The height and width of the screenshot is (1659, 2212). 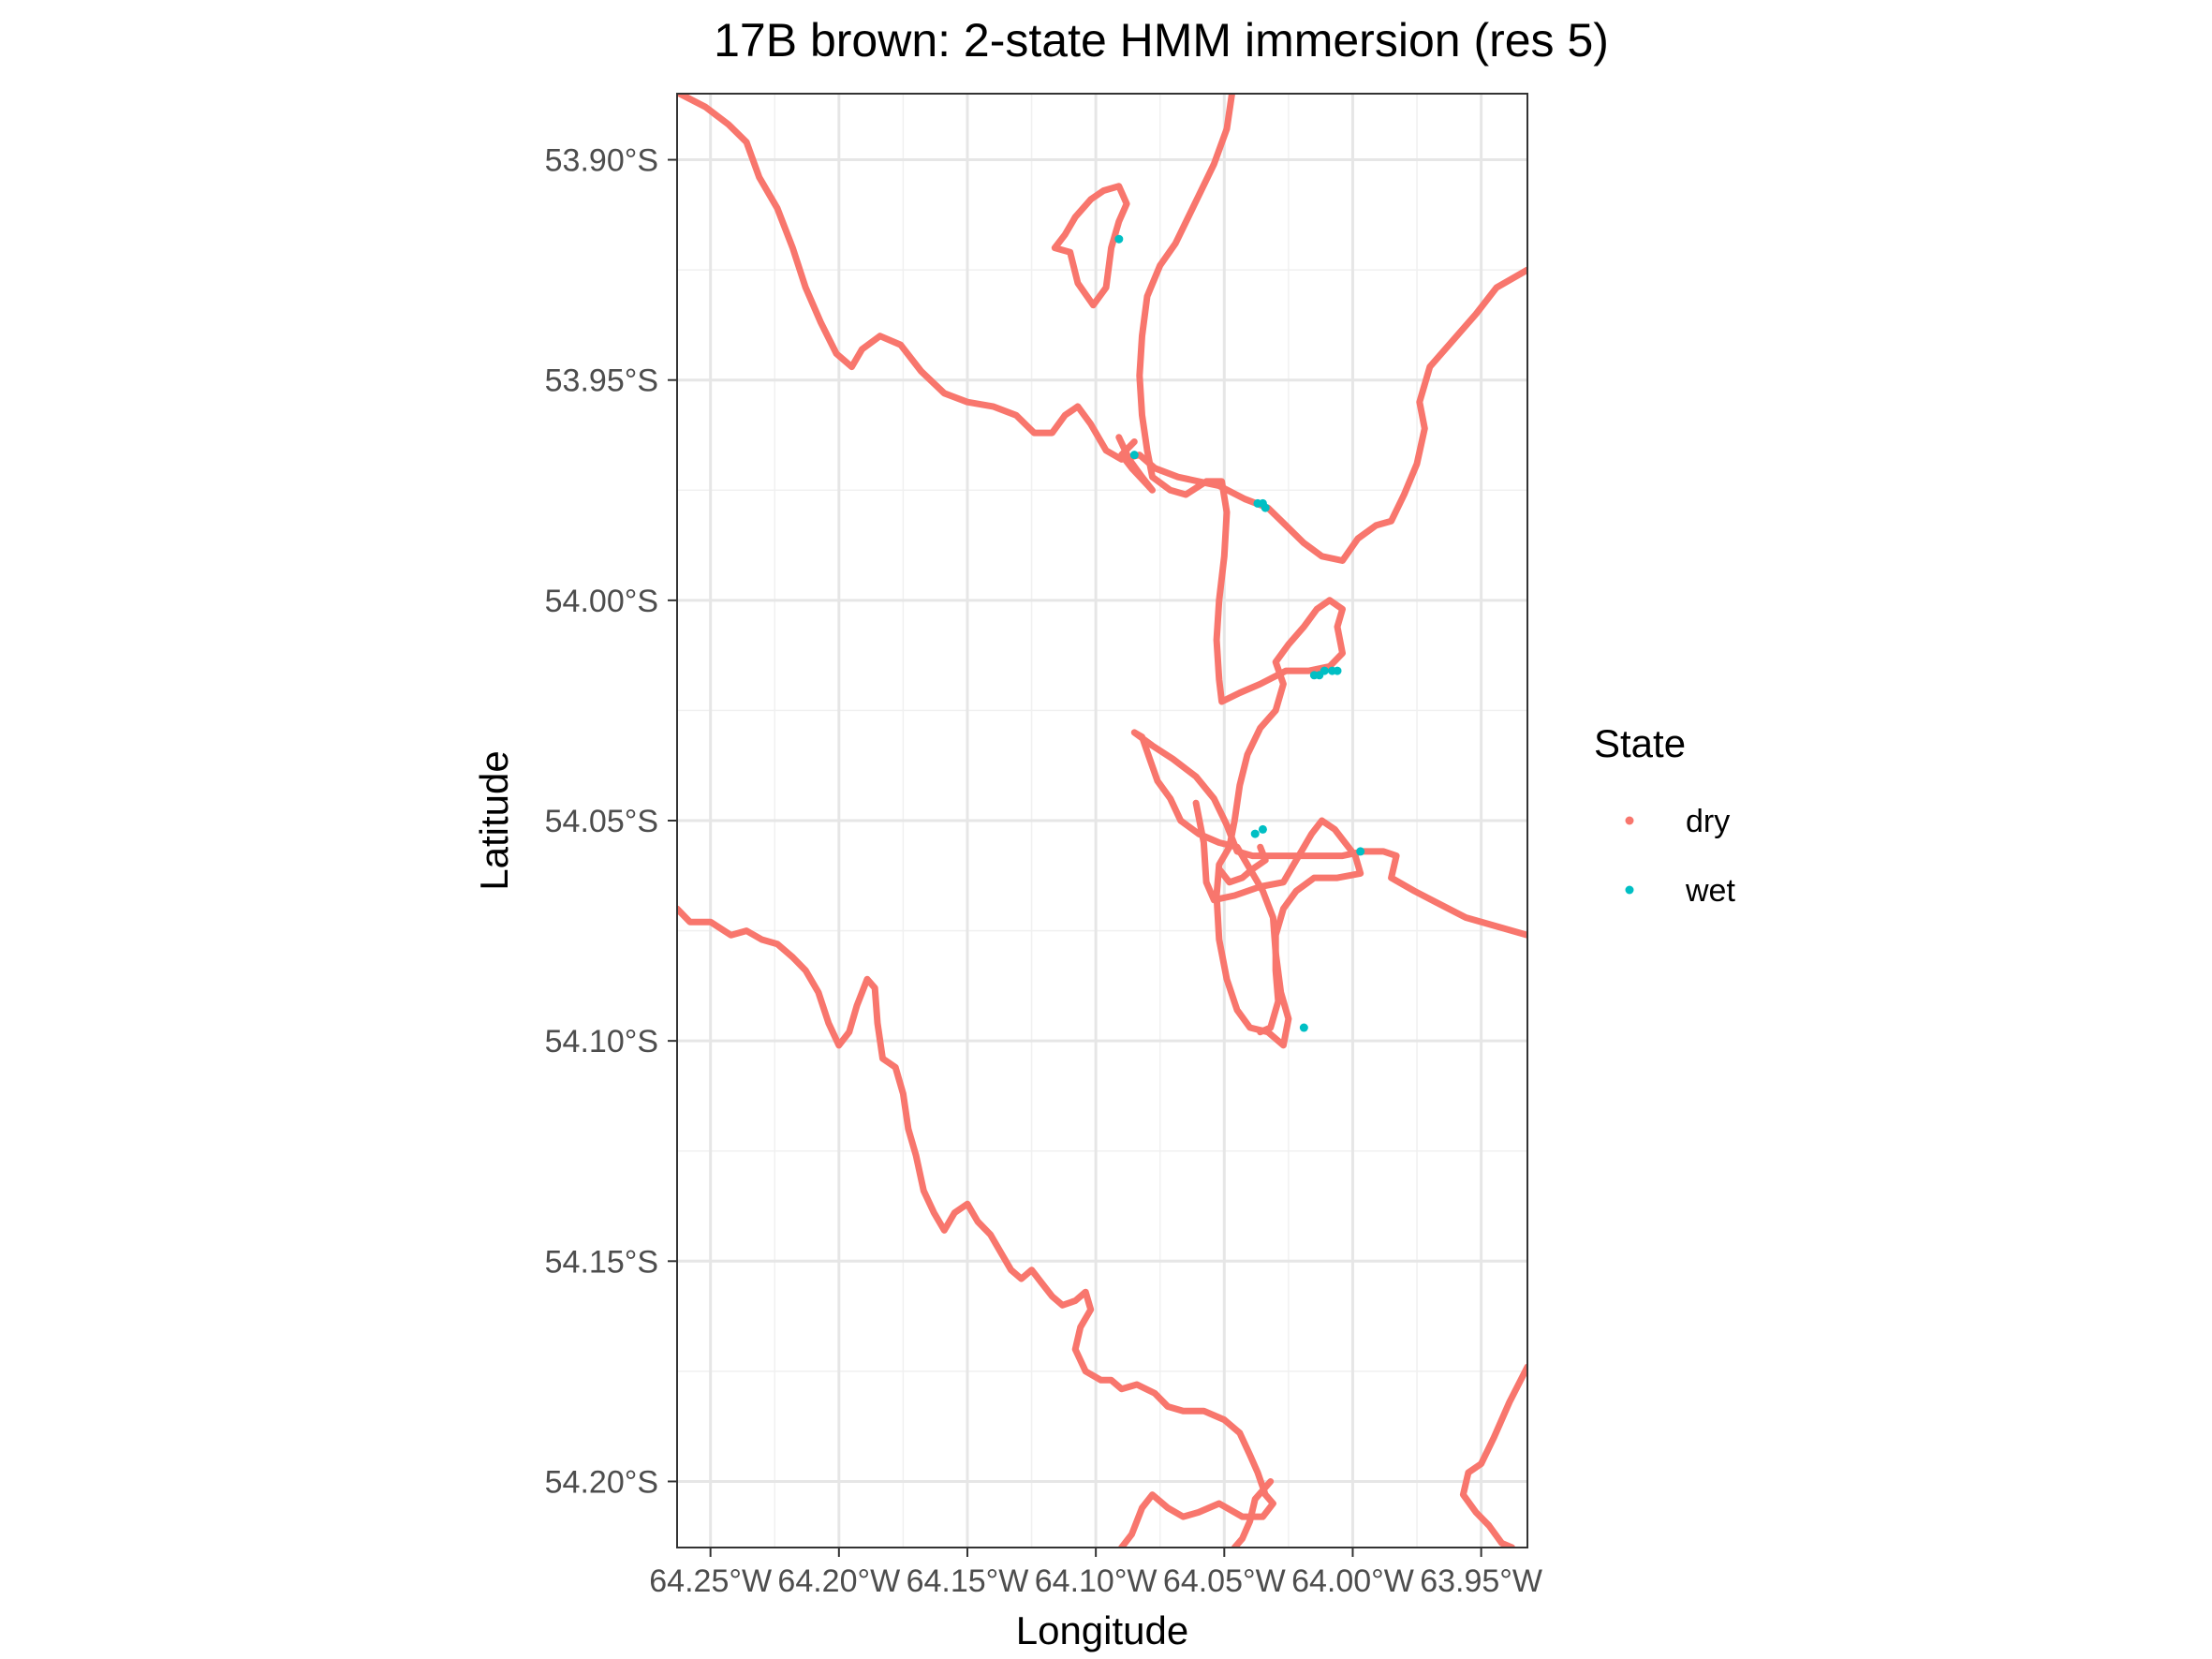 I want to click on x-tick-label: 64.20°W, so click(x=839, y=1581).